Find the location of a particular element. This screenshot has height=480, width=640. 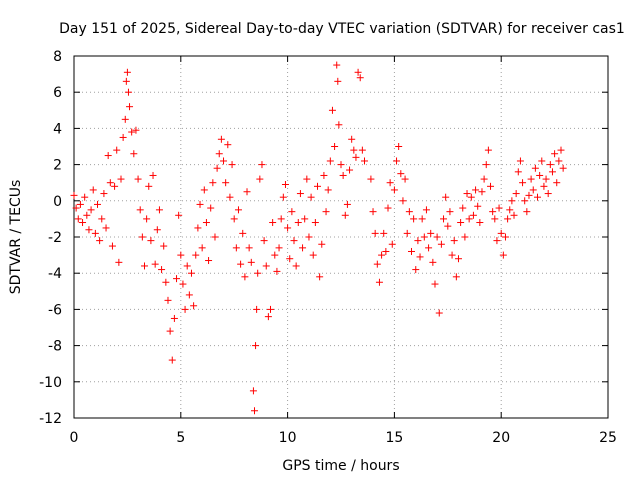

x-tick-label: 20 is located at coordinates (501, 438).